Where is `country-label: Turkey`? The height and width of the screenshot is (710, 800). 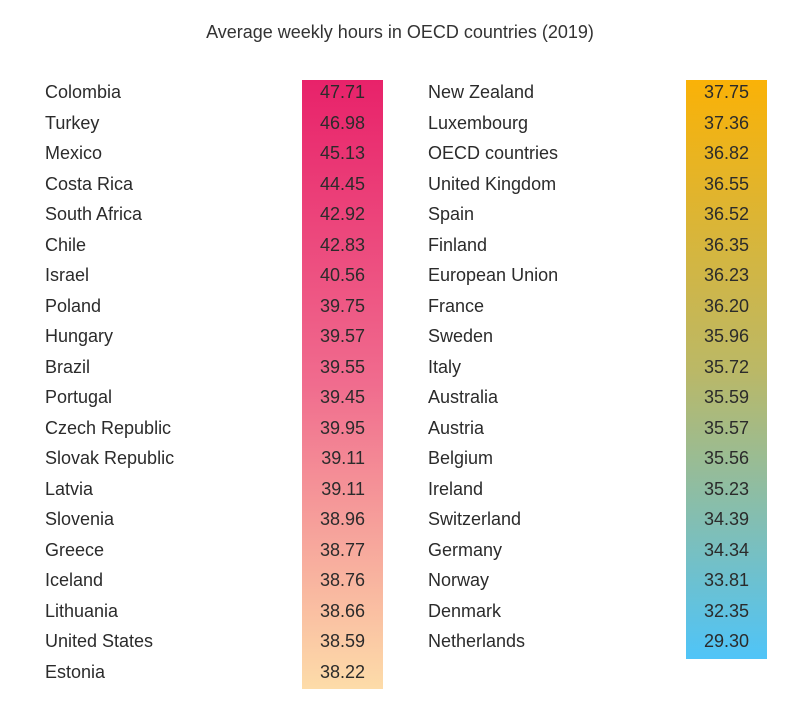
country-label: Turkey is located at coordinates (72, 122).